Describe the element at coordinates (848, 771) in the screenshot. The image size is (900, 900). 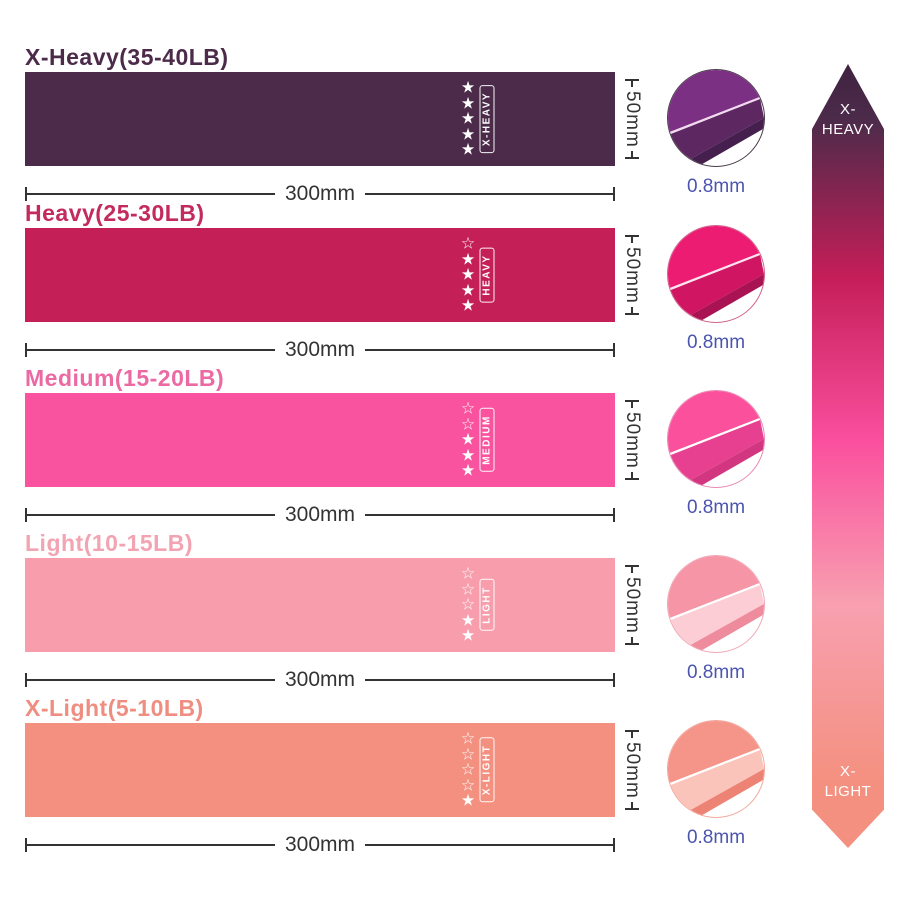
I see `arrow-bottom-label-line1: X-` at that location.